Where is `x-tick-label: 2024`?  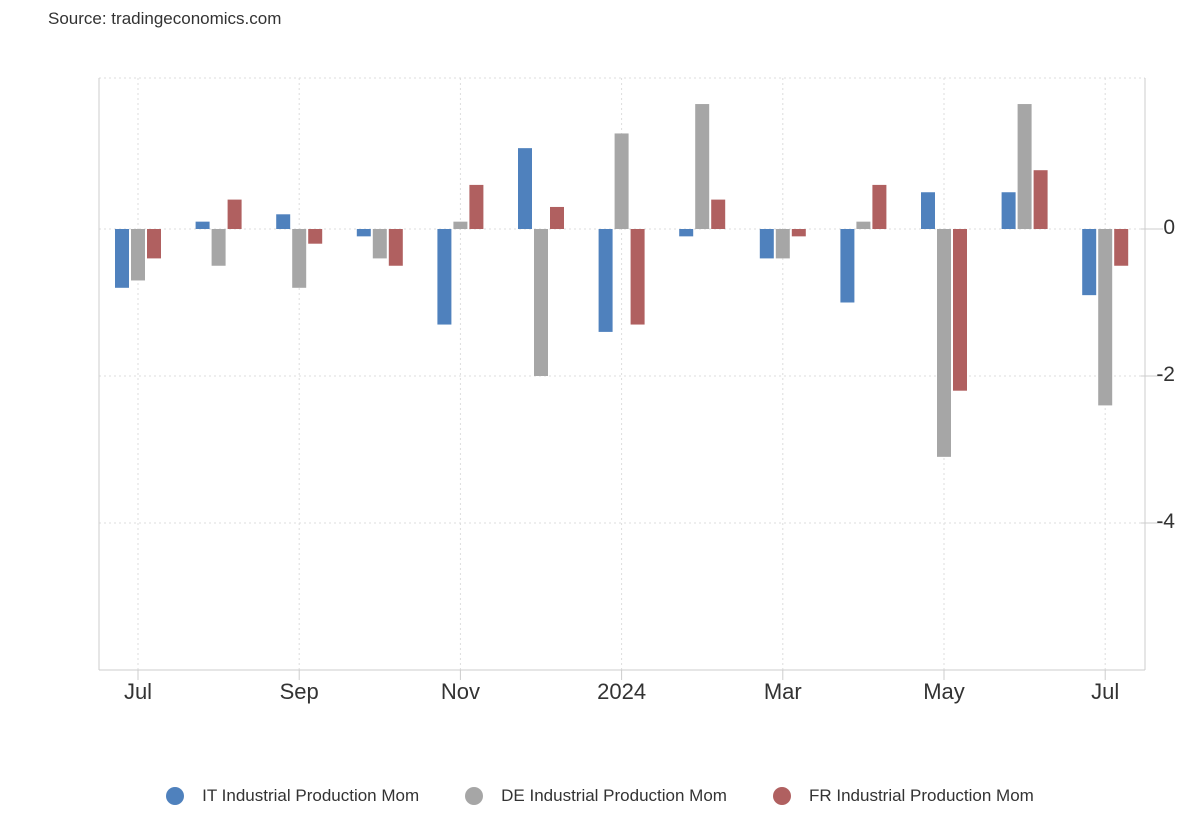 x-tick-label: 2024 is located at coordinates (621, 691).